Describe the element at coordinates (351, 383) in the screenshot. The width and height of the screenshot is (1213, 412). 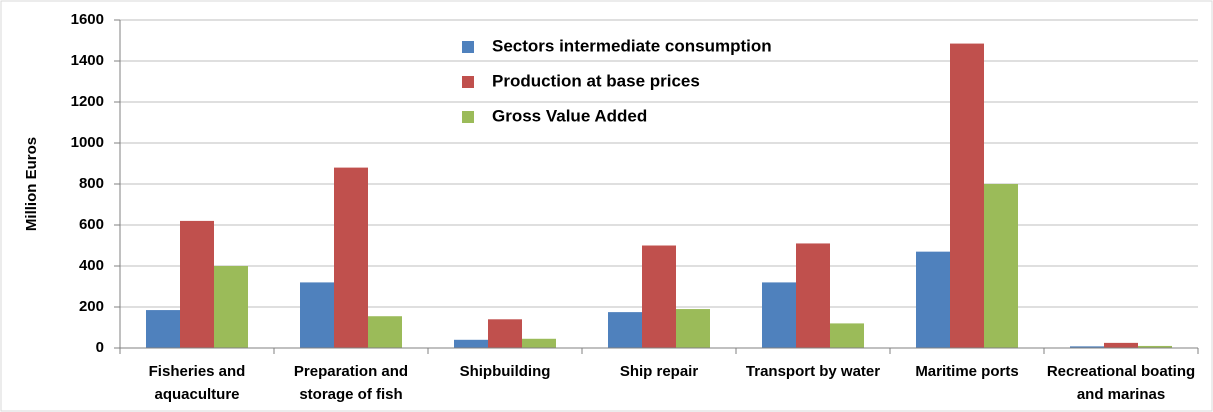
I see `x-tick-label: Preparation and storage of fish` at that location.